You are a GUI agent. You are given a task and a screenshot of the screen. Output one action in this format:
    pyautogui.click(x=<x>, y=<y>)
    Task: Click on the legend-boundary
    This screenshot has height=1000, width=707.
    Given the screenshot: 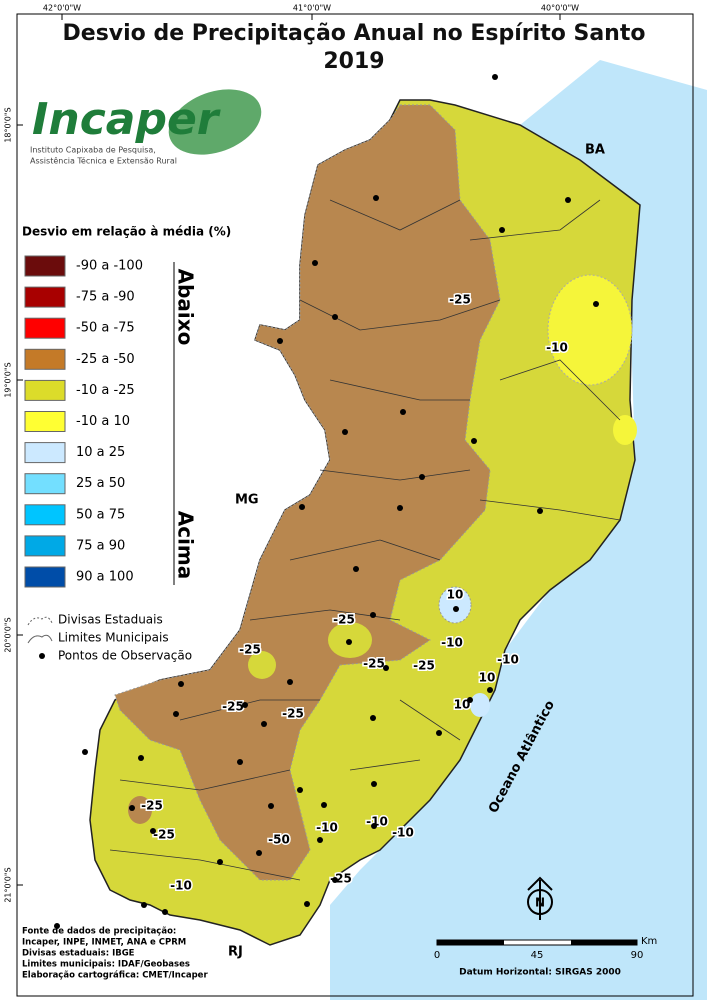 What is the action you would take?
    pyautogui.click(x=40, y=639)
    